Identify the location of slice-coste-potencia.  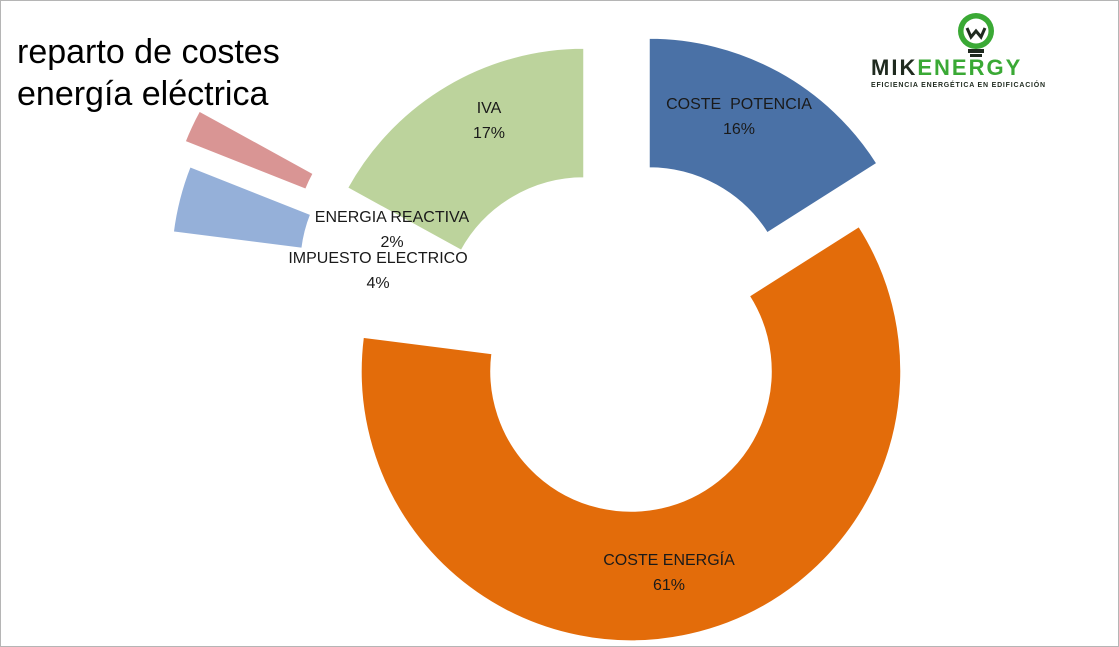
(763, 136).